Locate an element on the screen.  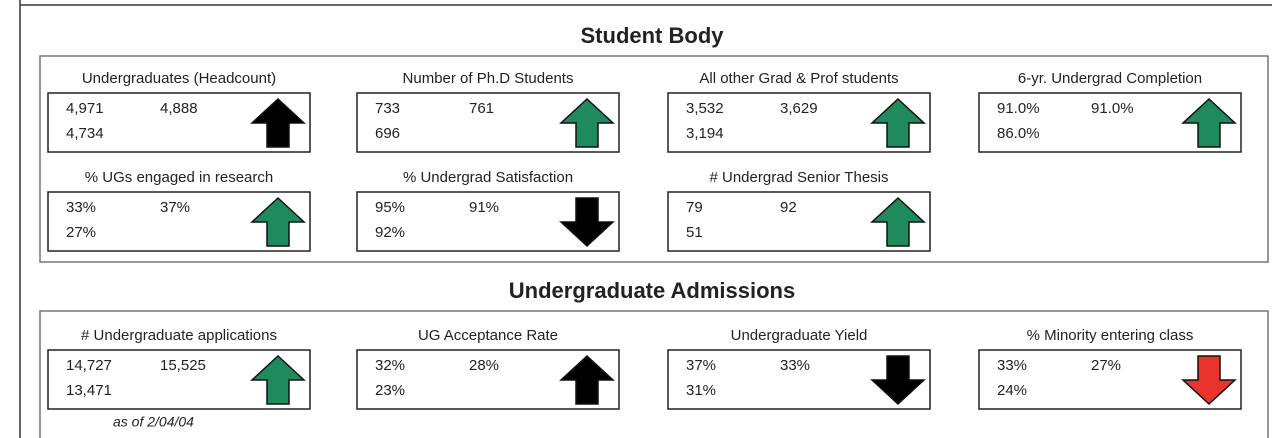
value-target: 28% is located at coordinates (484, 365).